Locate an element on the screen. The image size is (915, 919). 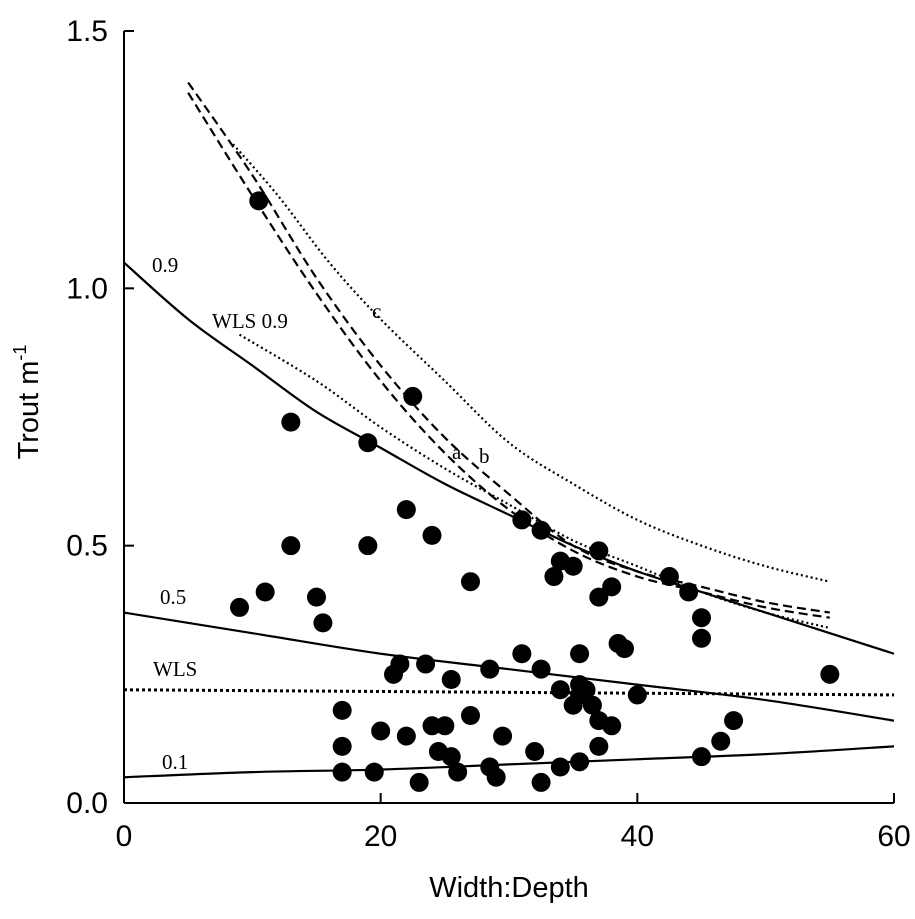
curve-label-wls-0-9: WLS 0.9 is located at coordinates (250, 321).